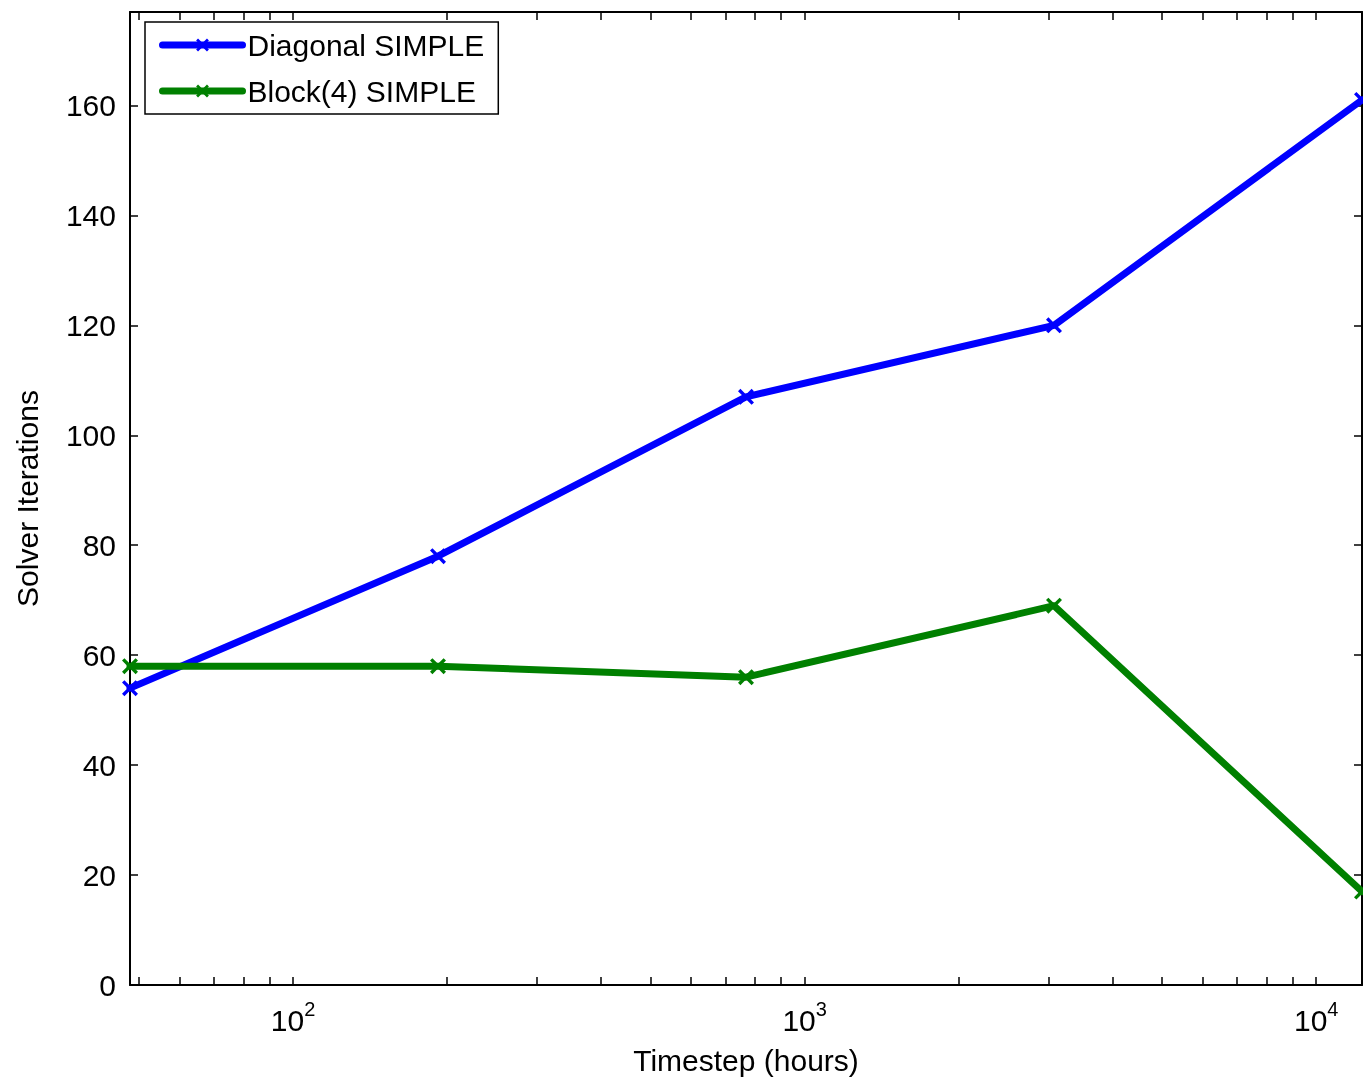 The image size is (1363, 1085). I want to click on y-tick-label: 140, so click(90, 215).